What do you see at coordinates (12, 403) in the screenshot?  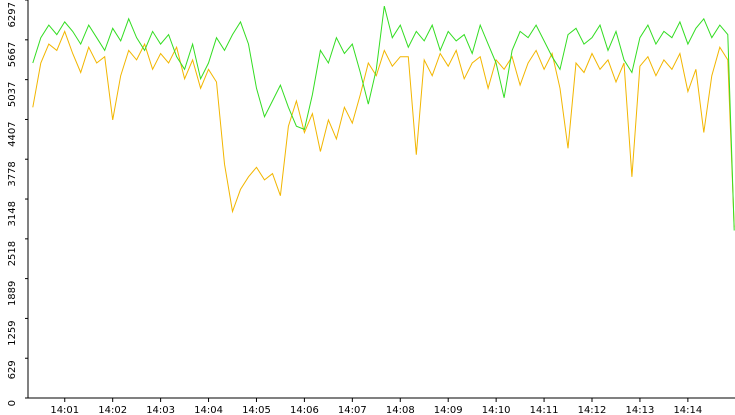 I see `y-tick-label: 0` at bounding box center [12, 403].